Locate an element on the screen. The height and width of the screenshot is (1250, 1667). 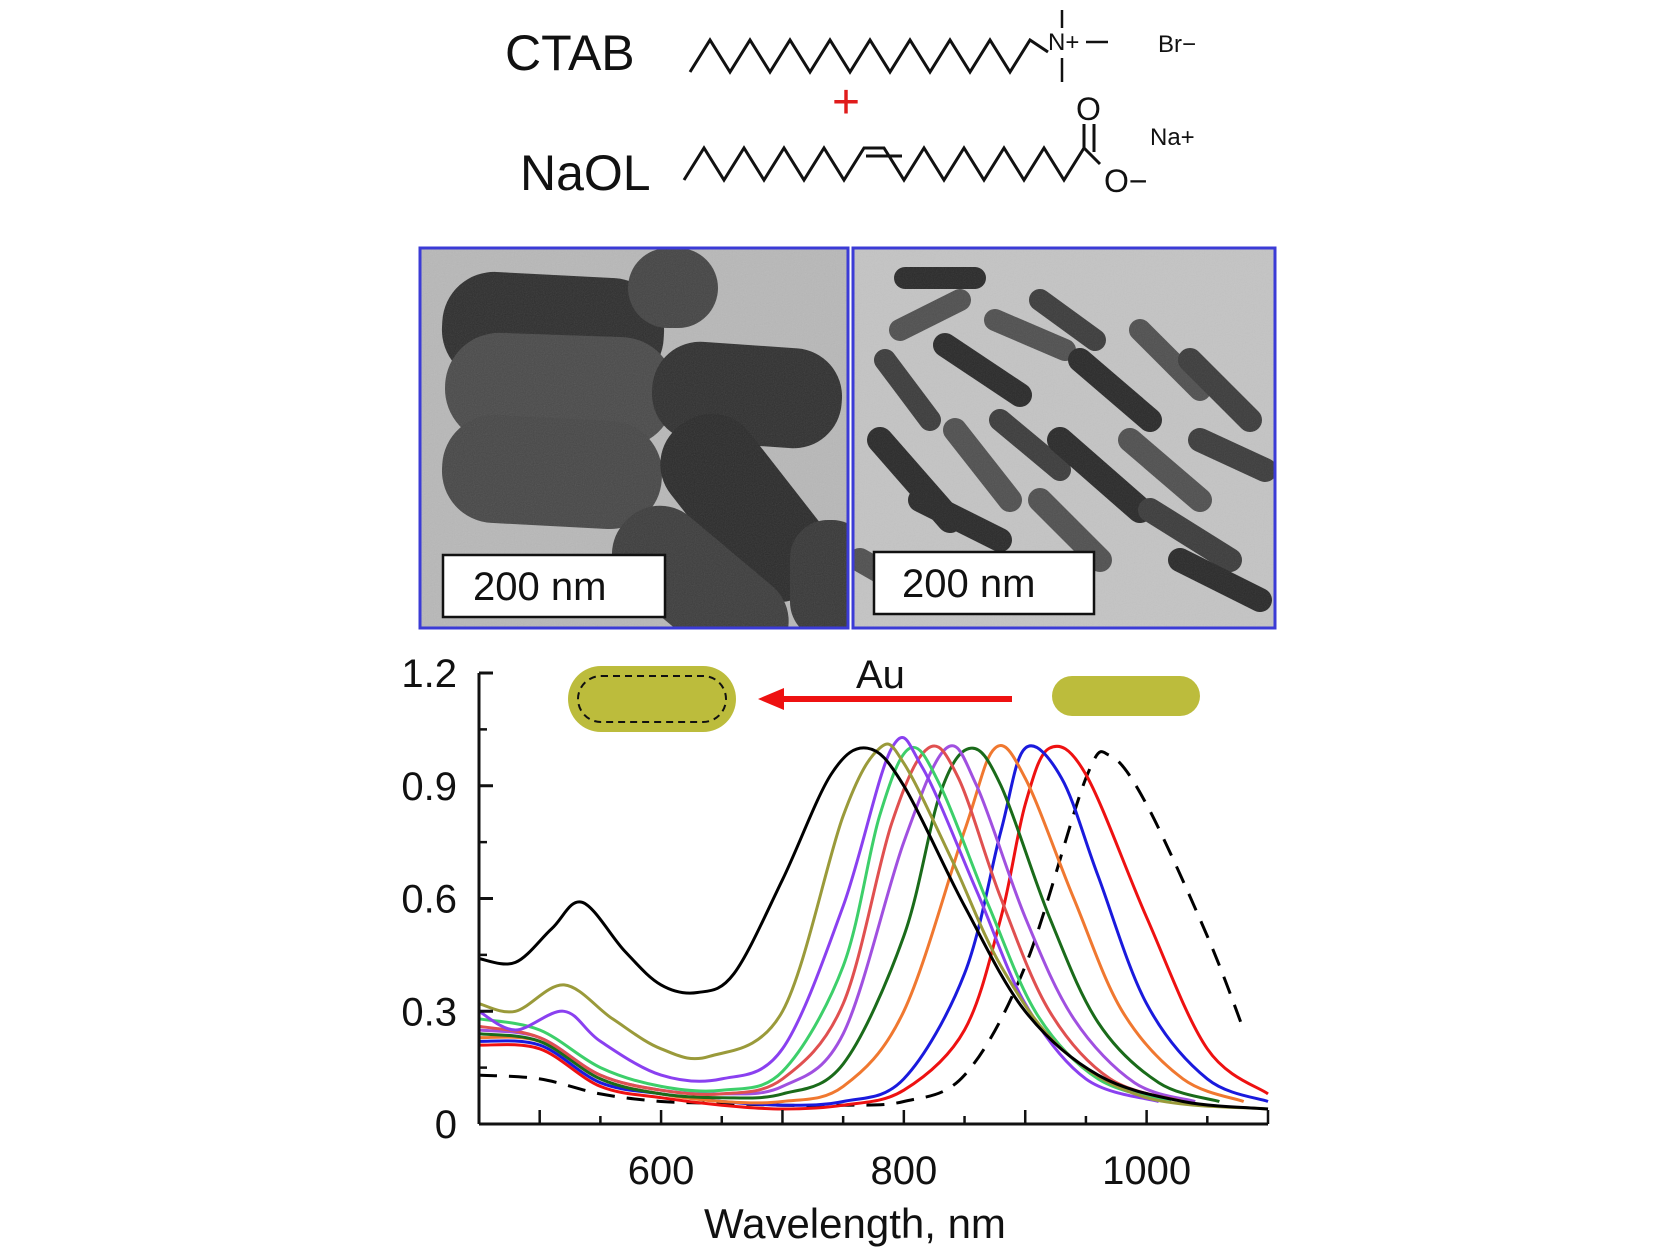
ctab-label: CTAB is located at coordinates (570, 53).